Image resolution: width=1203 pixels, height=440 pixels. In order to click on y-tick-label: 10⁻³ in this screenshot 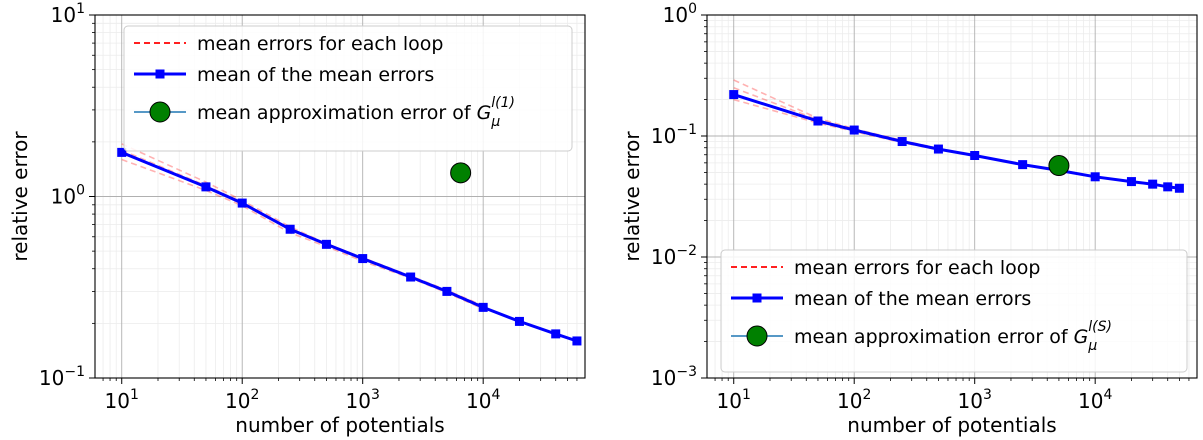, I will do `click(674, 377)`.